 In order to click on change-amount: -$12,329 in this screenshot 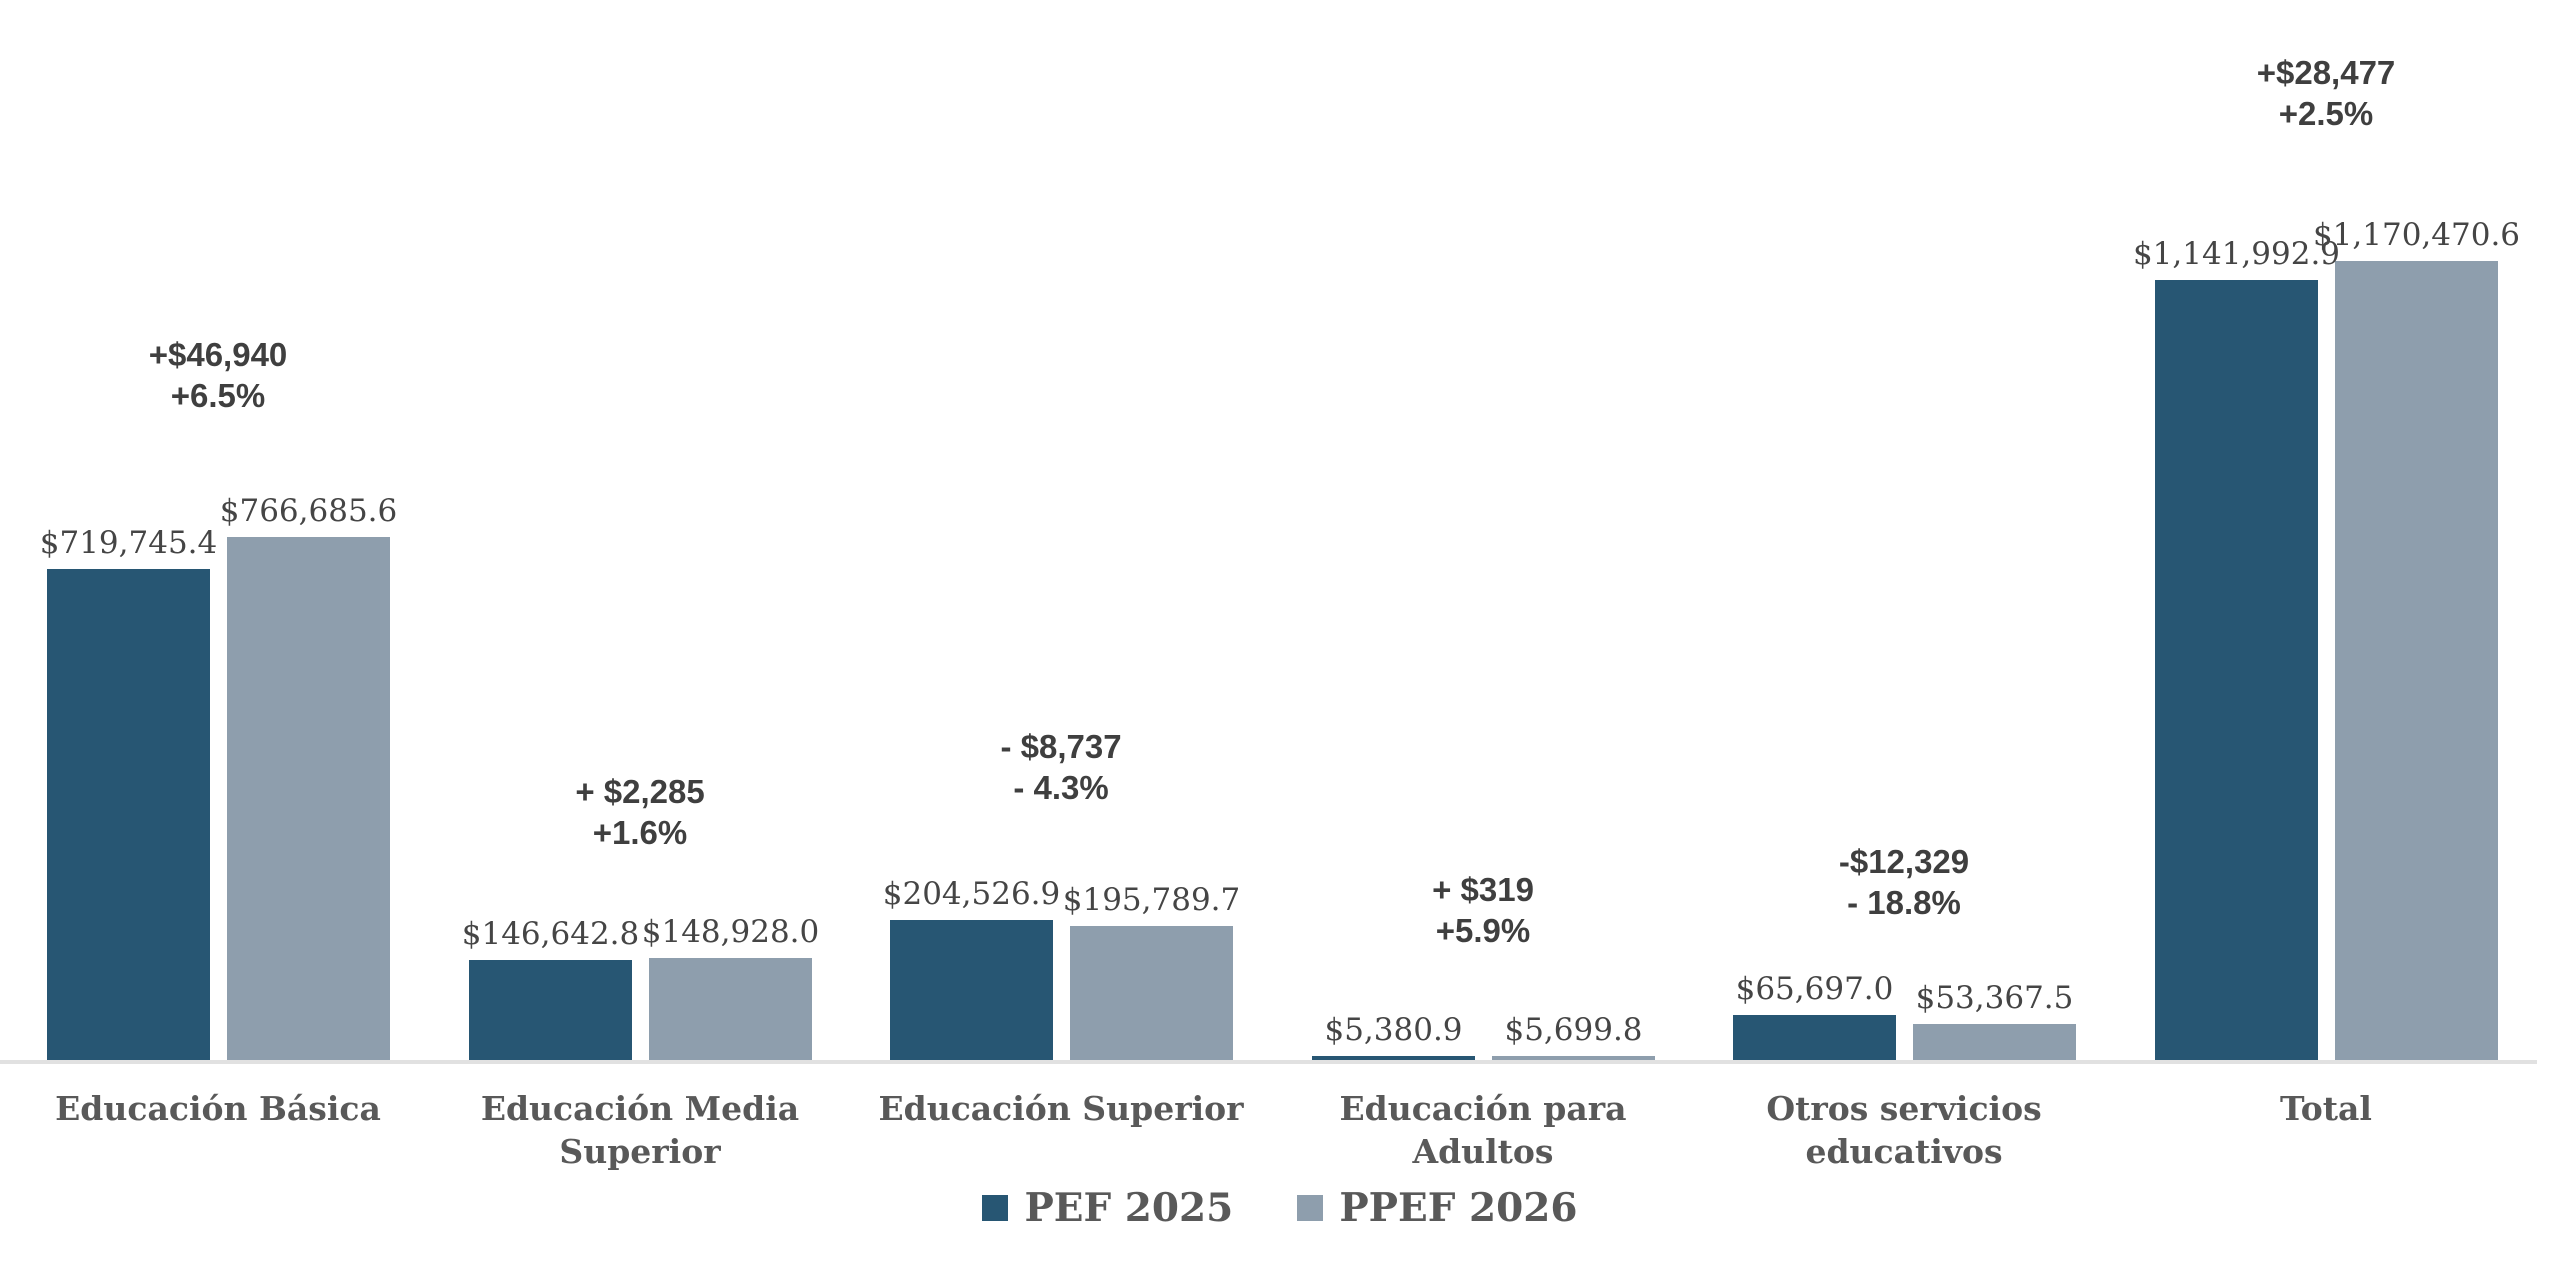, I will do `click(1904, 861)`.